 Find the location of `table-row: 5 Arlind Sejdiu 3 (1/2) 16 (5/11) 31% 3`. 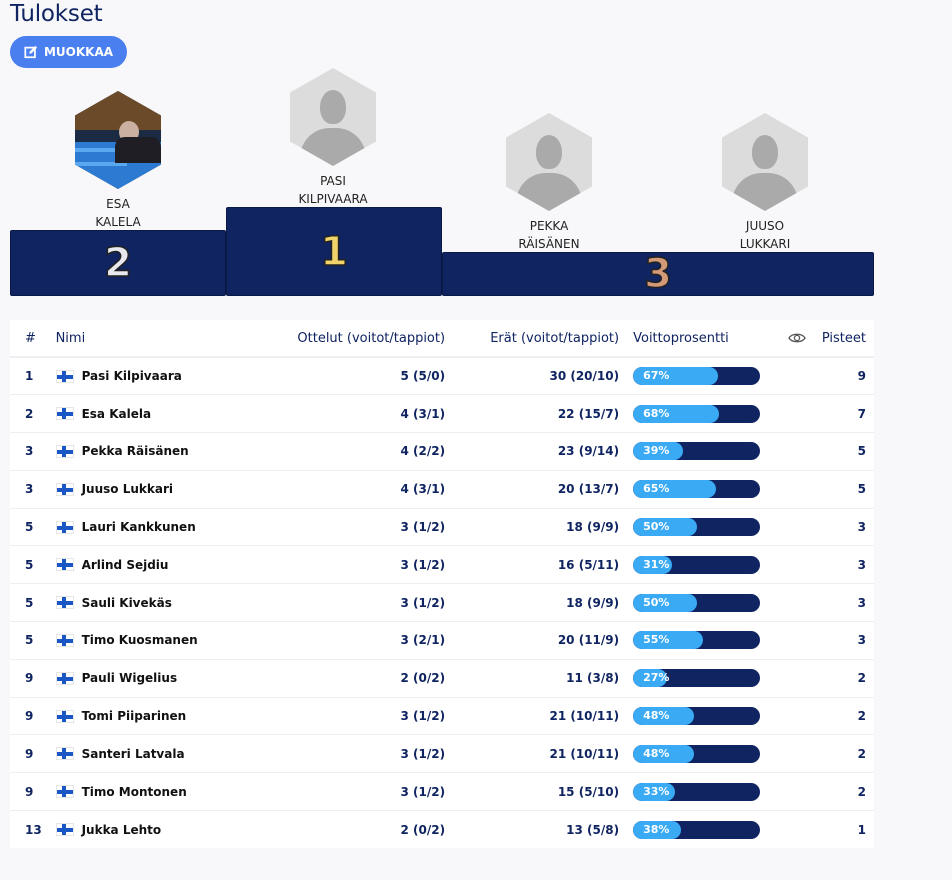

table-row: 5 Arlind Sejdiu 3 (1/2) 16 (5/11) 31% 3 is located at coordinates (442, 565).